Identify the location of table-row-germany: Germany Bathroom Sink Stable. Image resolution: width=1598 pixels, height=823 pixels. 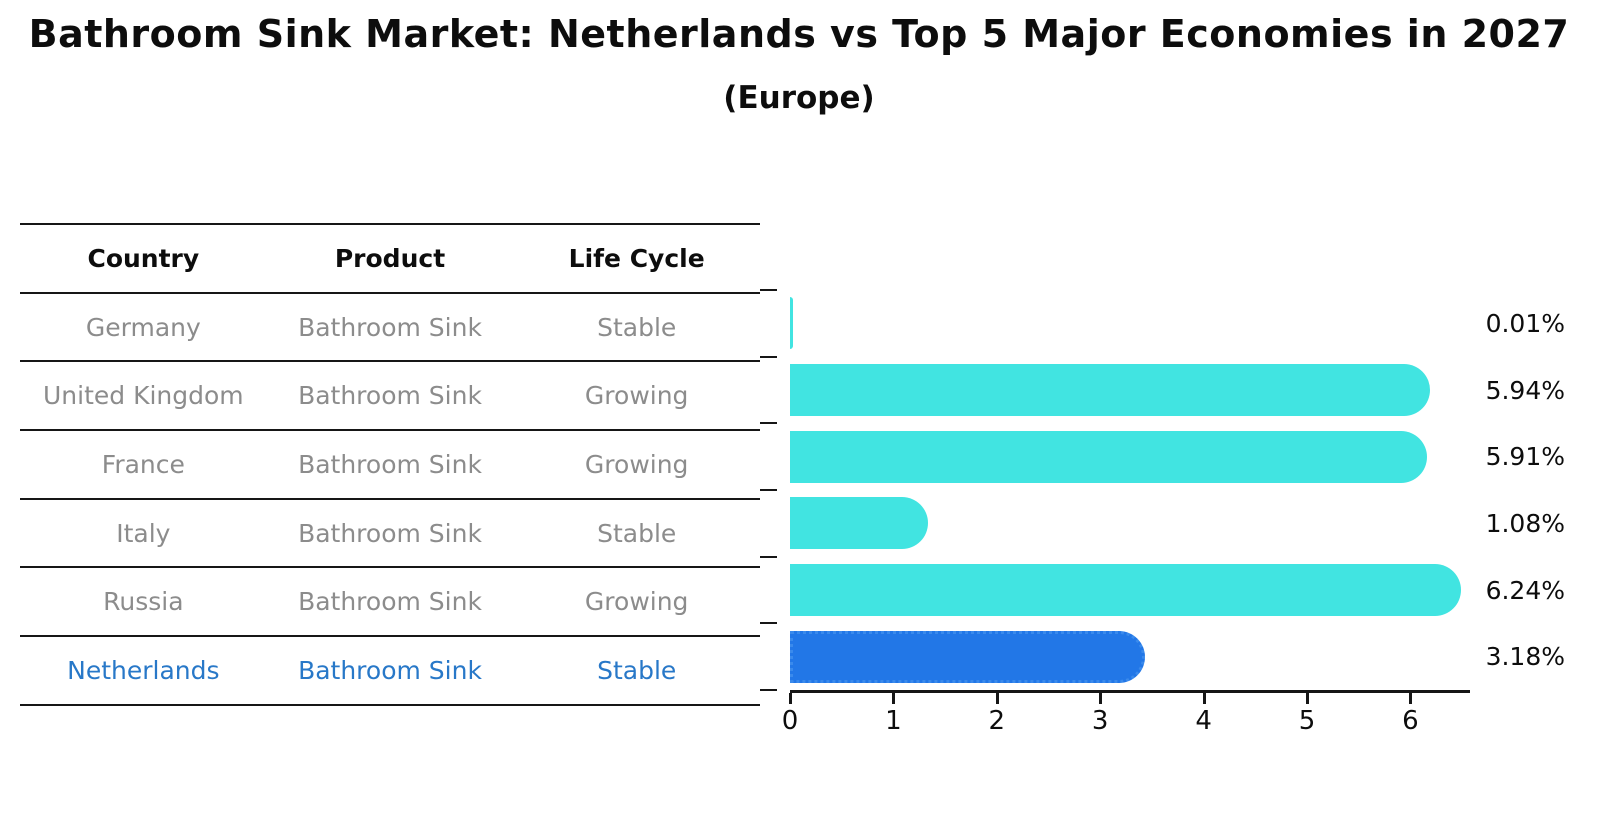
(390, 328).